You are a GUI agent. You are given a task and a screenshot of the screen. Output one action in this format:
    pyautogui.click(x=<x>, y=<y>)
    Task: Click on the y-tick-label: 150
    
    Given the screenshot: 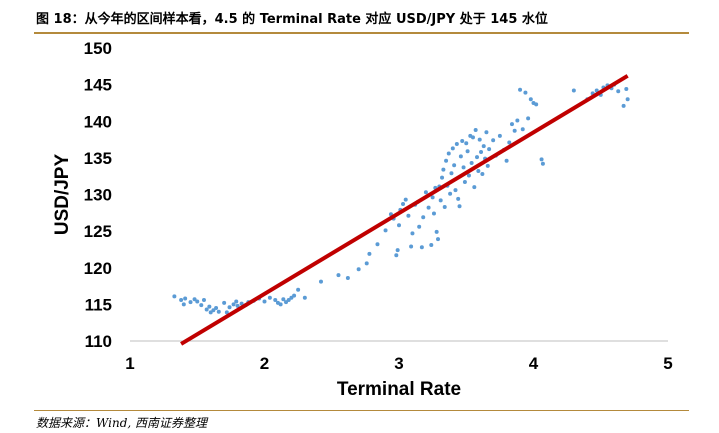 What is the action you would take?
    pyautogui.click(x=98, y=48)
    